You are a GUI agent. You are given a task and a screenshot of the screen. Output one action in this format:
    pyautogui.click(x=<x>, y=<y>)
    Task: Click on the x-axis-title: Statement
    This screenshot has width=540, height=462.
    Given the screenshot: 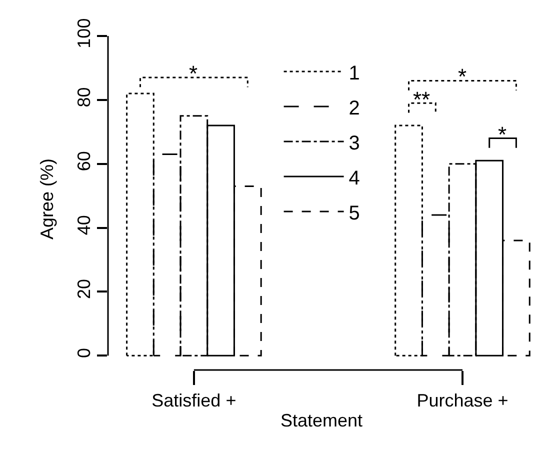 What is the action you would take?
    pyautogui.click(x=321, y=420)
    